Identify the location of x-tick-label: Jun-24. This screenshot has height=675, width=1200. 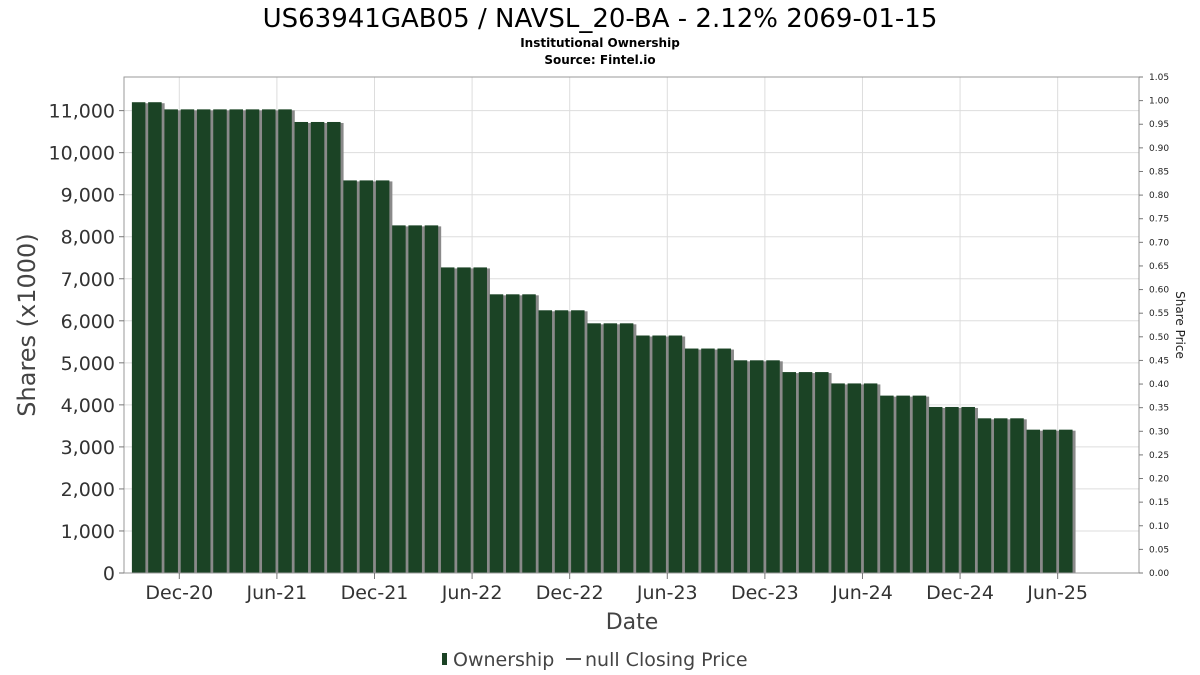
(862, 593).